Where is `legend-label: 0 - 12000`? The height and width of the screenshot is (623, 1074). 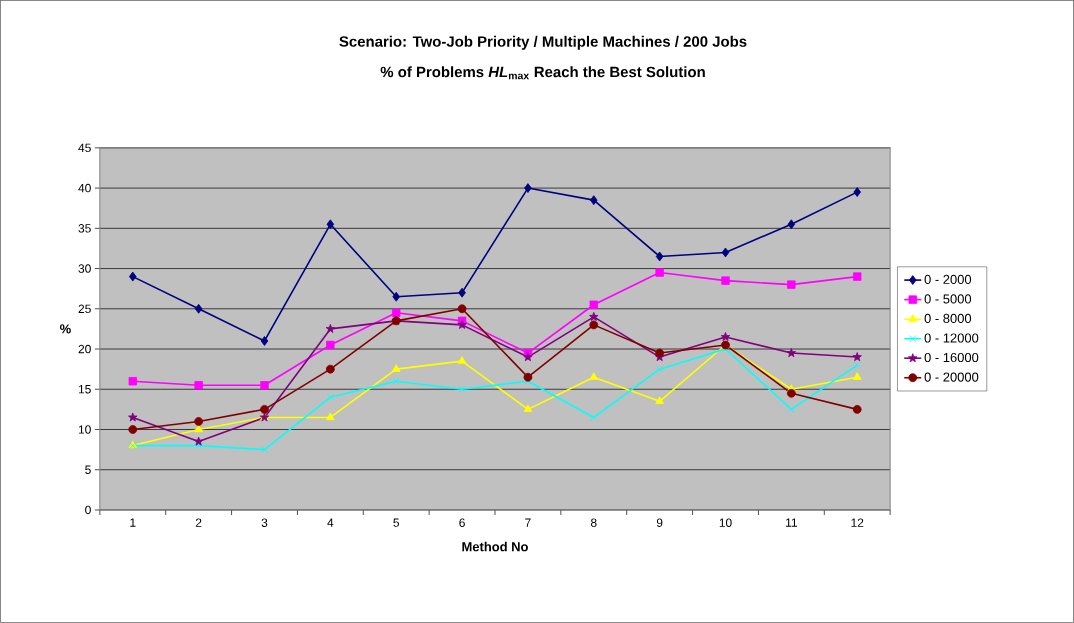 legend-label: 0 - 12000 is located at coordinates (951, 338).